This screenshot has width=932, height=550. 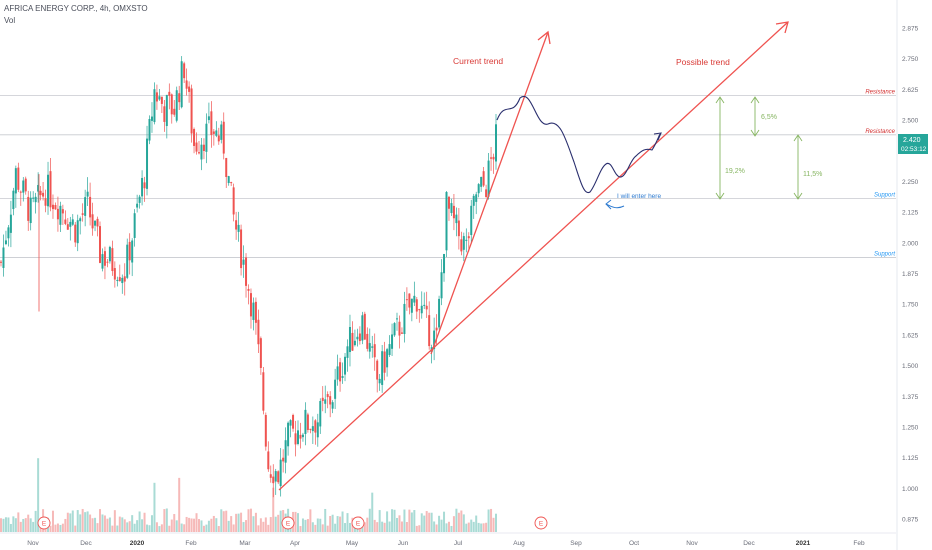 I want to click on time-tick-1: Dec, so click(x=86, y=543).